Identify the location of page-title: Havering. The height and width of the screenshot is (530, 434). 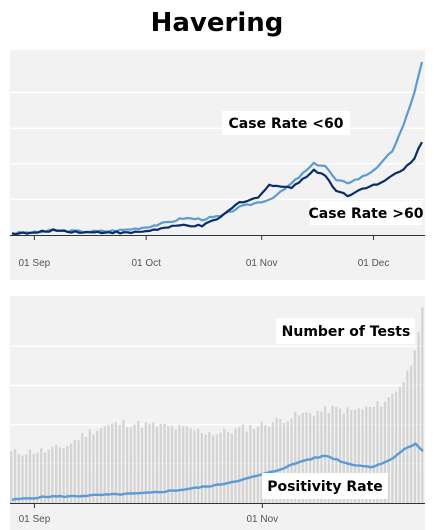
(217, 23).